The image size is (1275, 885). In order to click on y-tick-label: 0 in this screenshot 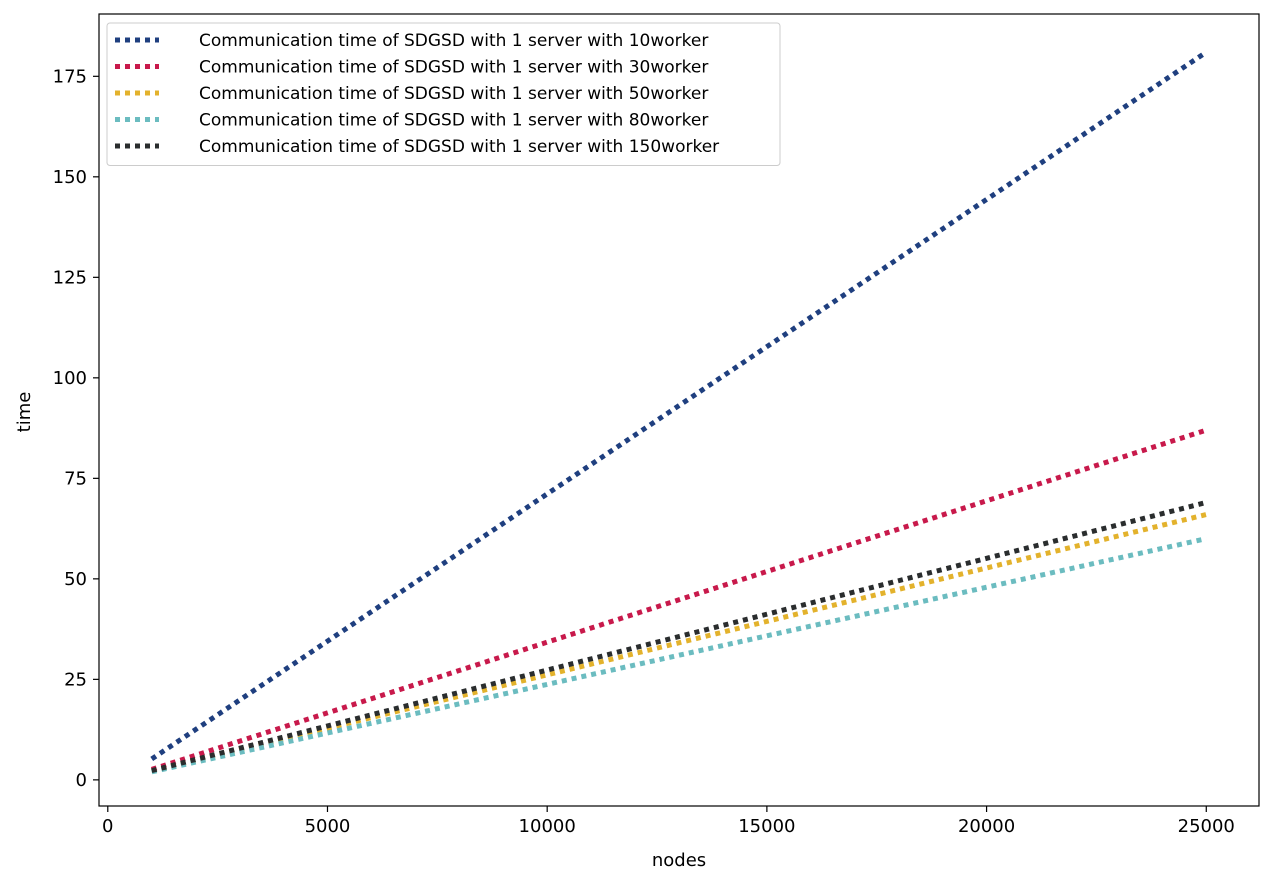, I will do `click(81, 780)`.